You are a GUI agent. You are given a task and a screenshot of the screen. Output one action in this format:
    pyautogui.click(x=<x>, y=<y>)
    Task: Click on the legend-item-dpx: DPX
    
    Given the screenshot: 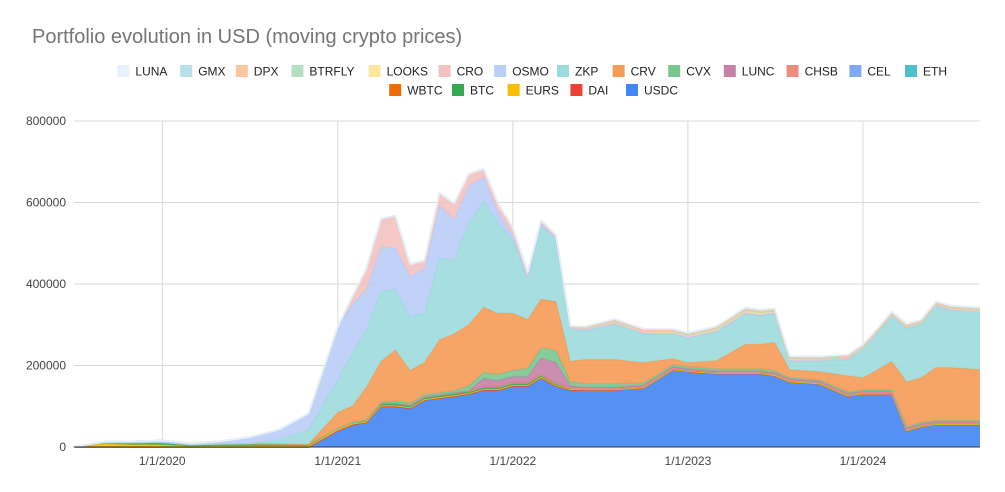 What is the action you would take?
    pyautogui.click(x=257, y=72)
    